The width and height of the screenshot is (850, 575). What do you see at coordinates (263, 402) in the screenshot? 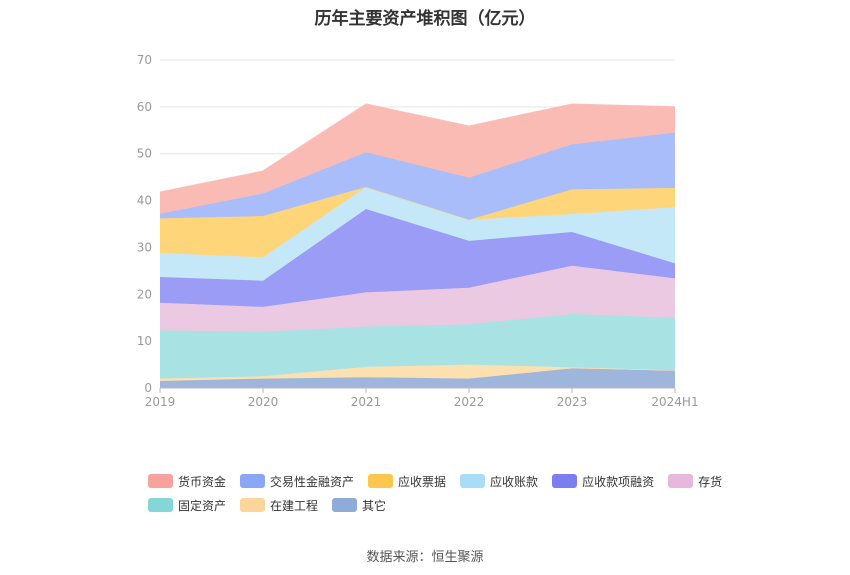
I see `x-tick-label: 2020` at bounding box center [263, 402].